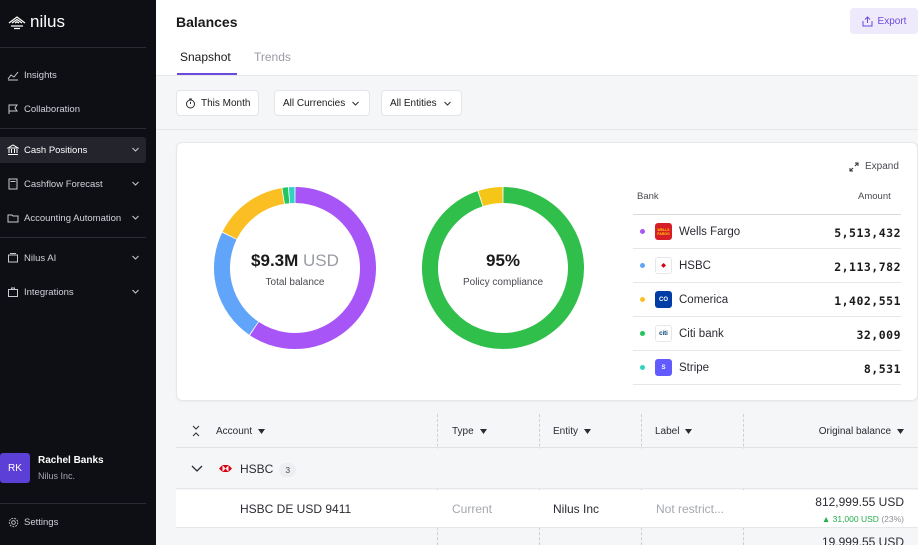 This screenshot has width=918, height=545. Describe the element at coordinates (63, 184) in the screenshot. I see `sidebar-item-label: Cashflow Forecast` at that location.